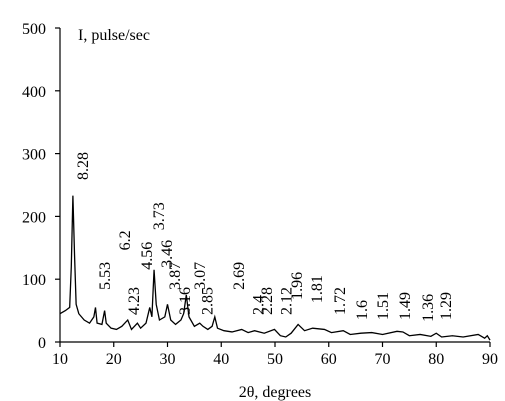 This screenshot has width=505, height=401. I want to click on y-tick-label: 100, so click(34, 280).